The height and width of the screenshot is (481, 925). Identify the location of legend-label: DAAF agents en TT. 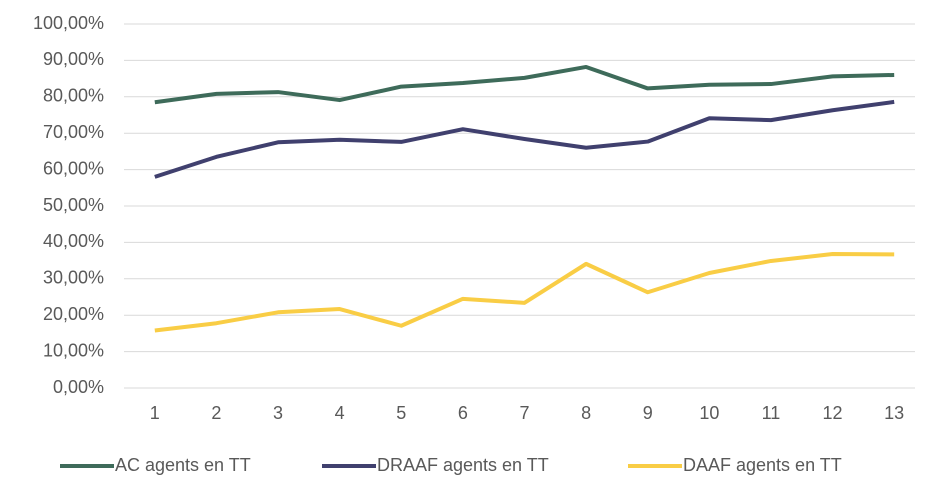
(762, 465).